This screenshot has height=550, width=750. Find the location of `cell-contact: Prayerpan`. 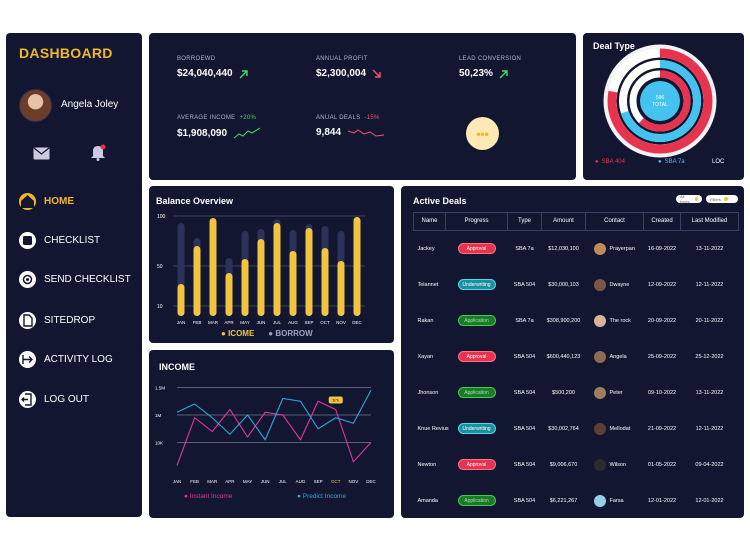

cell-contact: Prayerpan is located at coordinates (615, 249).